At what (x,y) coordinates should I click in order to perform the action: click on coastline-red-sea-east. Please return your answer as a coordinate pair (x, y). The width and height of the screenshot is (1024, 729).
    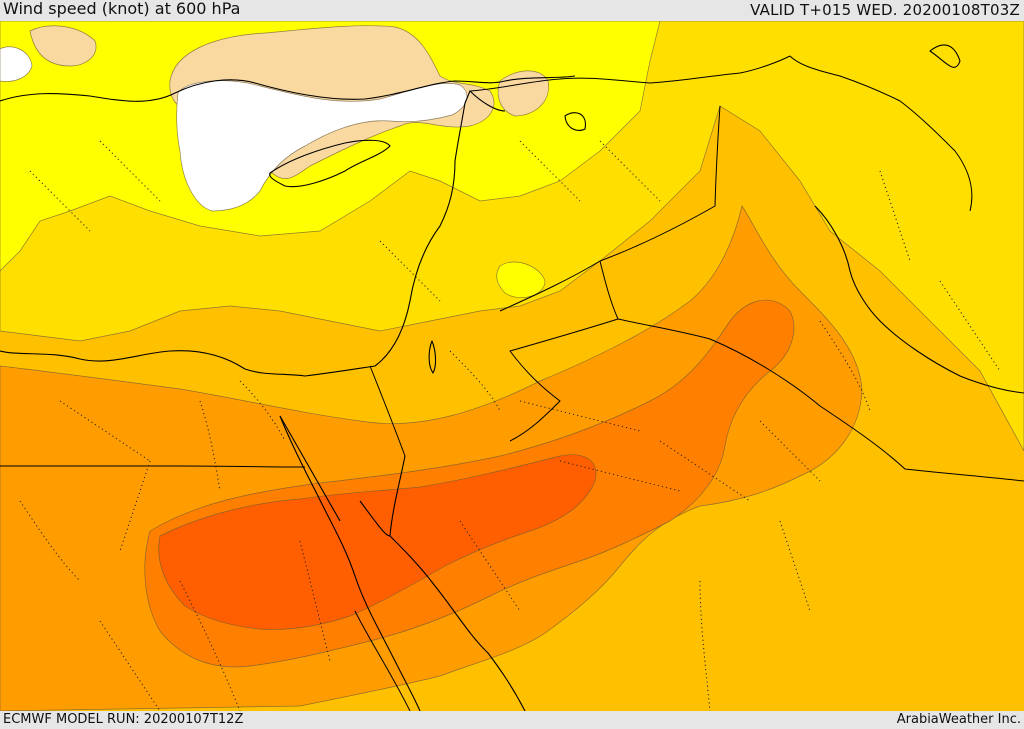
    Looking at the image, I should click on (457, 583).